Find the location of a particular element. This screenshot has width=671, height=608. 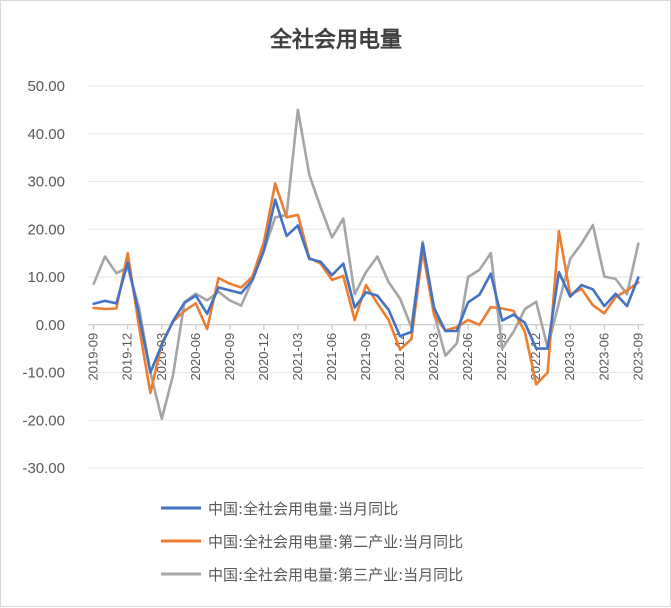

y-tick-label: 40.00 is located at coordinates (46, 134).